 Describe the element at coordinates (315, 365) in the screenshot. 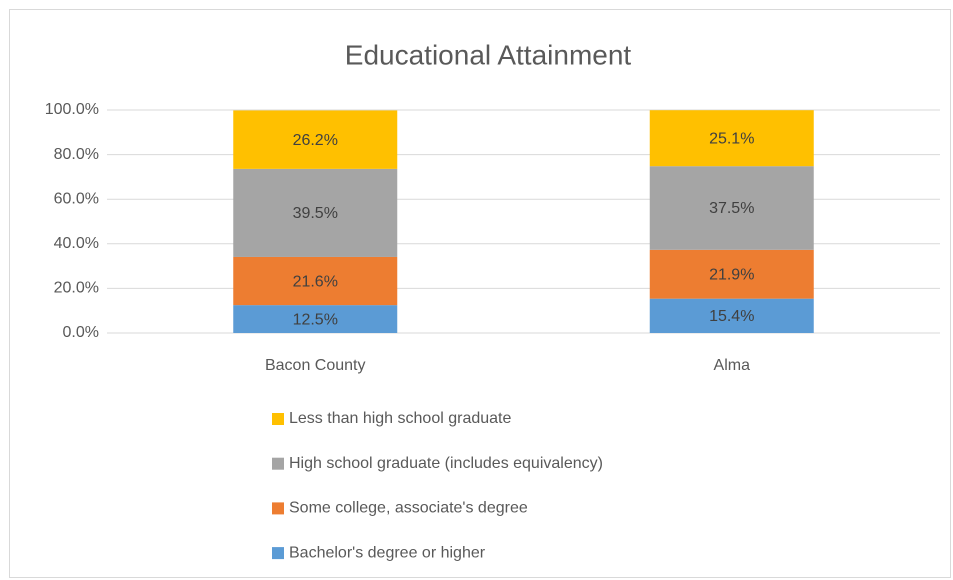

I see `x-tick-label: Bacon County` at that location.